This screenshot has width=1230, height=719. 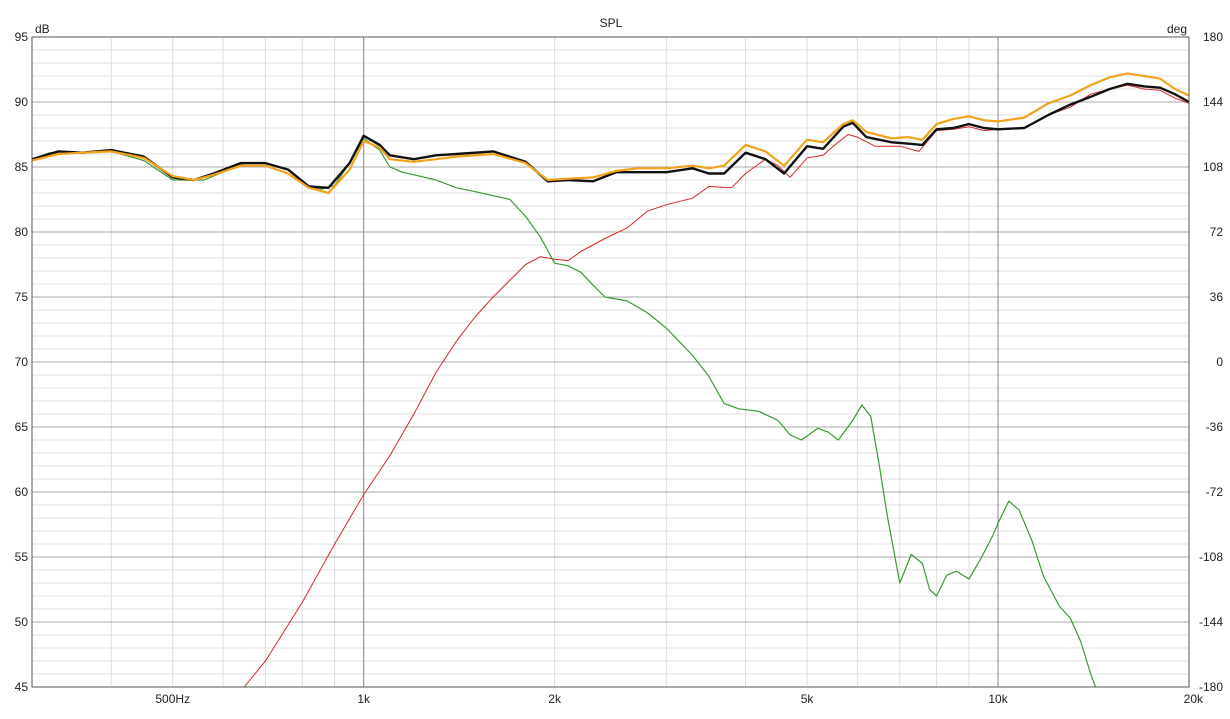 What do you see at coordinates (22, 492) in the screenshot?
I see `left-tick-label: 60` at bounding box center [22, 492].